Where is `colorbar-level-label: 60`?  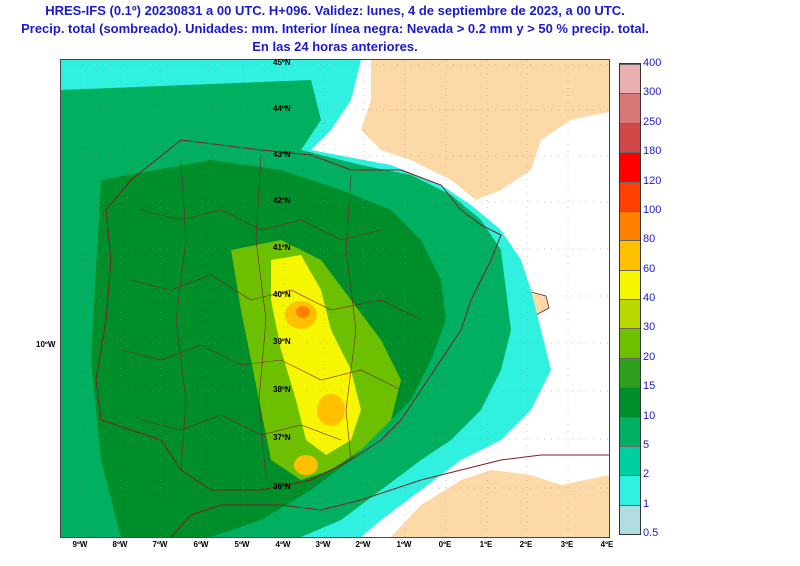 colorbar-level-label: 60 is located at coordinates (649, 268).